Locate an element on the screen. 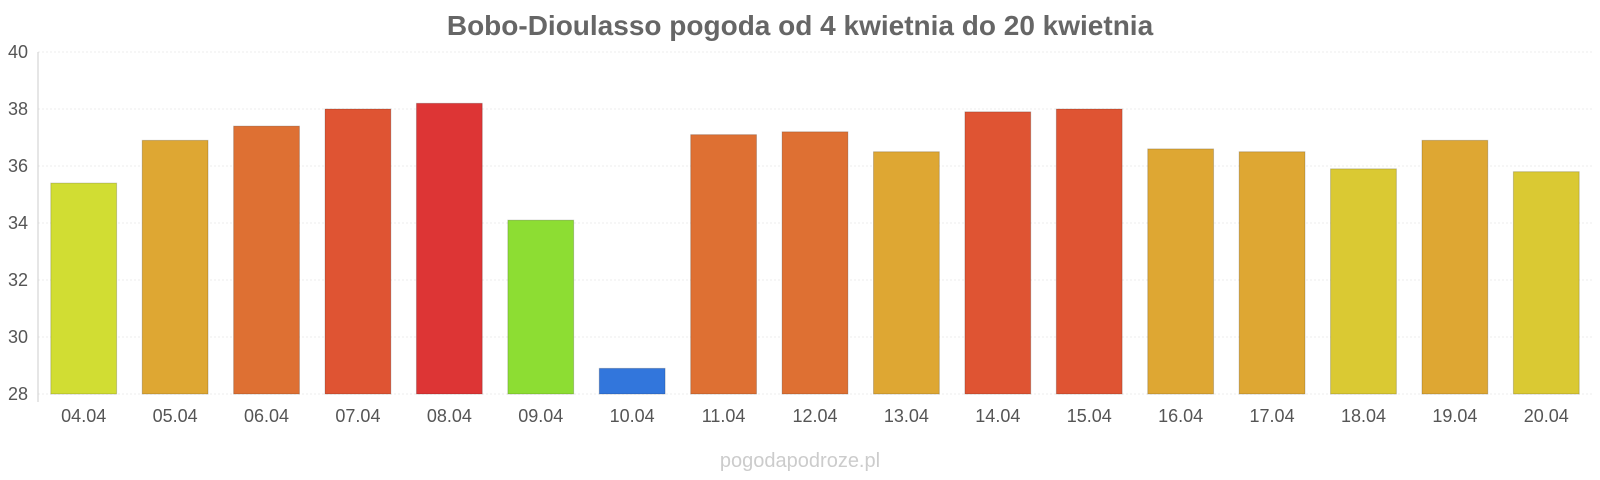  bar-20.04 is located at coordinates (1546, 283).